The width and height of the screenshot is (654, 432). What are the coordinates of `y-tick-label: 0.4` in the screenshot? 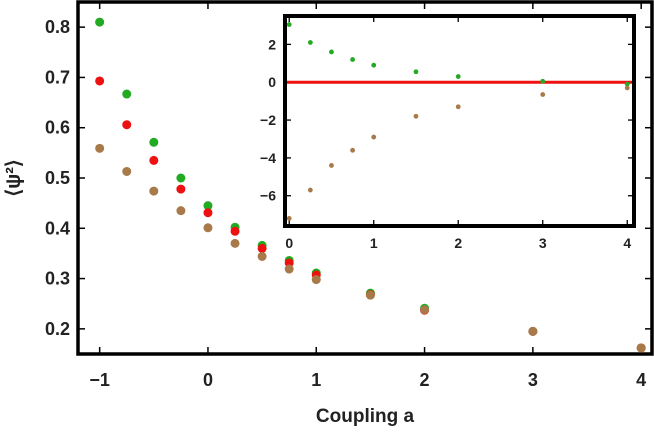 It's located at (57, 228).